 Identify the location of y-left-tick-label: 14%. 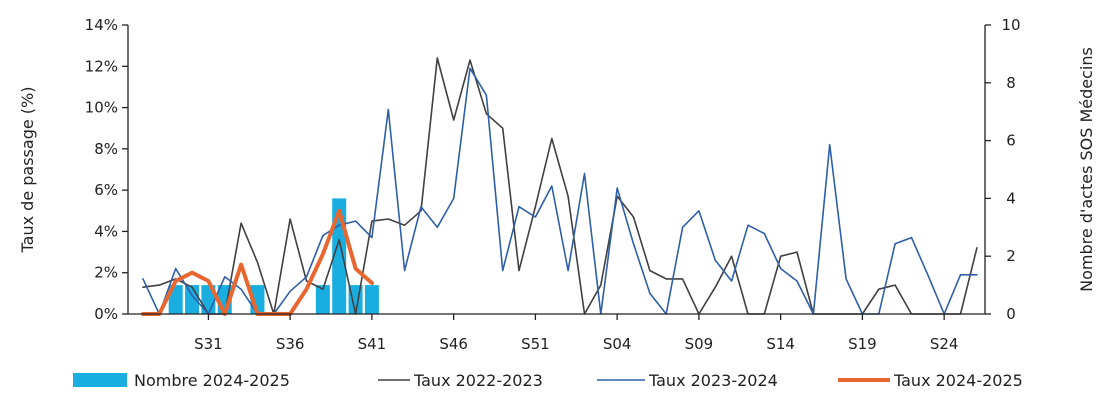
(101, 25).